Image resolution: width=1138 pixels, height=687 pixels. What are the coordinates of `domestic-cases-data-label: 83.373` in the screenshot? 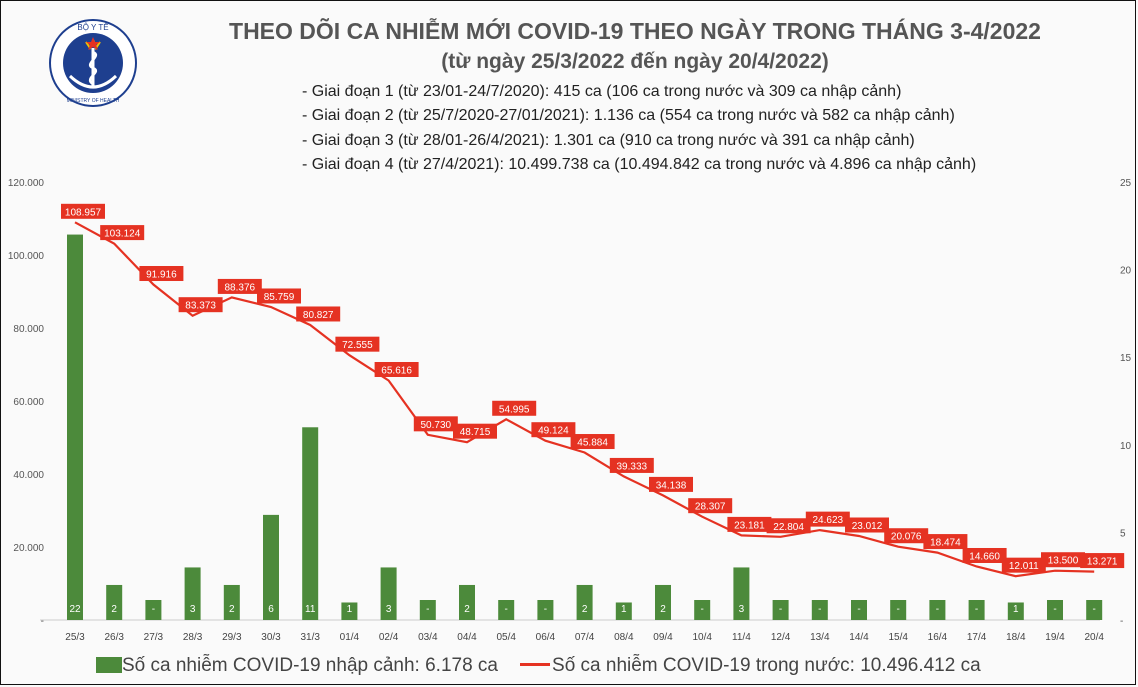 It's located at (200, 306).